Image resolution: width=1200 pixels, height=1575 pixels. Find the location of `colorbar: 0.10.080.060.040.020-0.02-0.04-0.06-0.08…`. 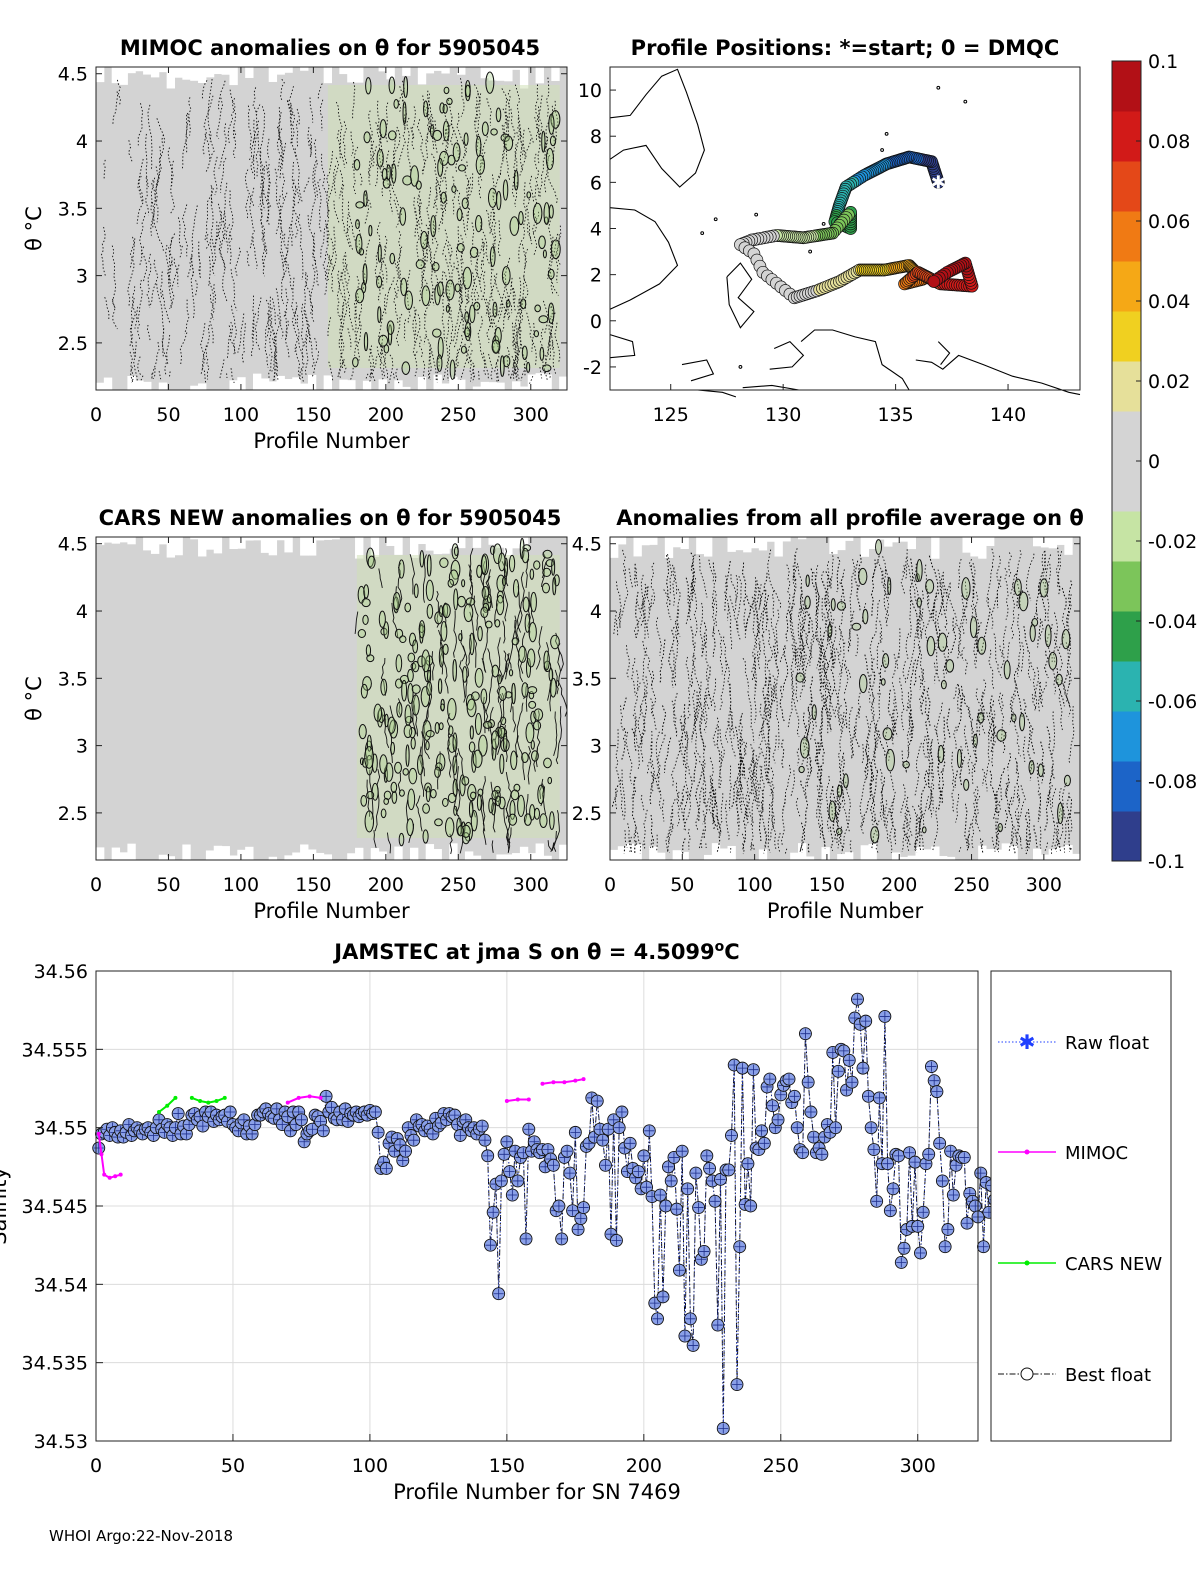

colorbar: 0.10.080.060.040.020-0.02-0.04-0.06-0.08… is located at coordinates (1154, 462).